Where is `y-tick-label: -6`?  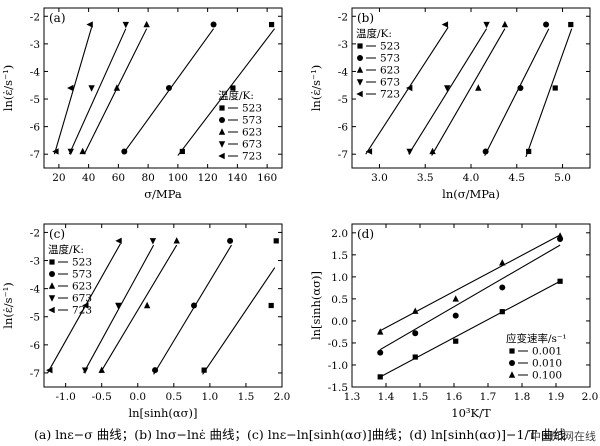 y-tick-label: -6 is located at coordinates (343, 128).